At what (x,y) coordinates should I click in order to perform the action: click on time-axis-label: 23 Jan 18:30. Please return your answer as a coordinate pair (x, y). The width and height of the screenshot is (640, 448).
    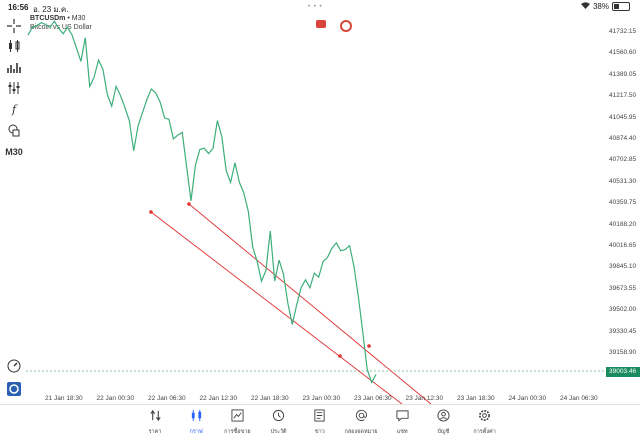
    Looking at the image, I should click on (476, 398).